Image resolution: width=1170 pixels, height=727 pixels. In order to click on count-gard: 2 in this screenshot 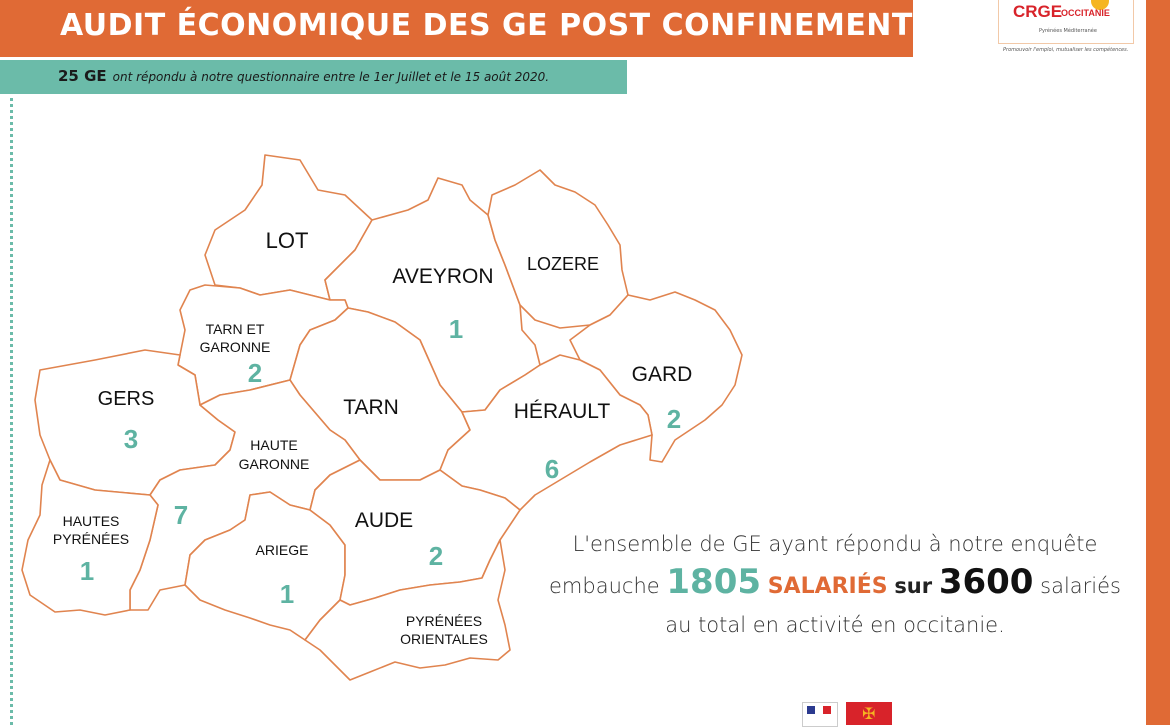, I will do `click(674, 419)`.